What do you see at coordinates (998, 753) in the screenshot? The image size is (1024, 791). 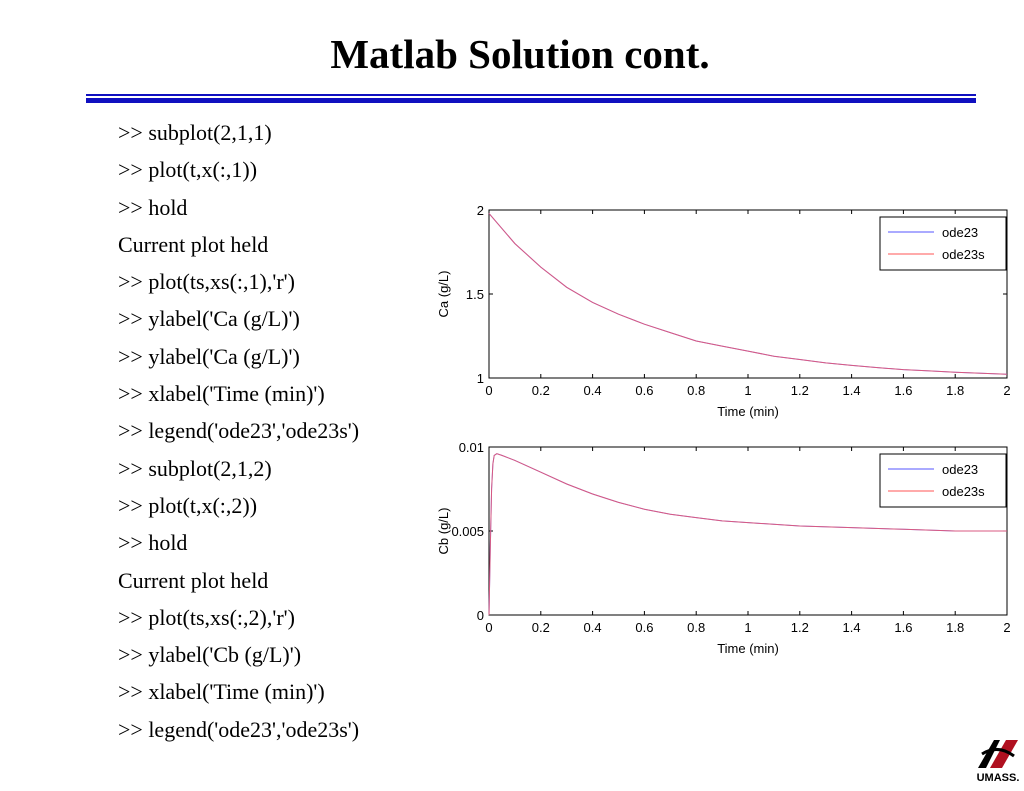 I see `umass-logo-icon` at bounding box center [998, 753].